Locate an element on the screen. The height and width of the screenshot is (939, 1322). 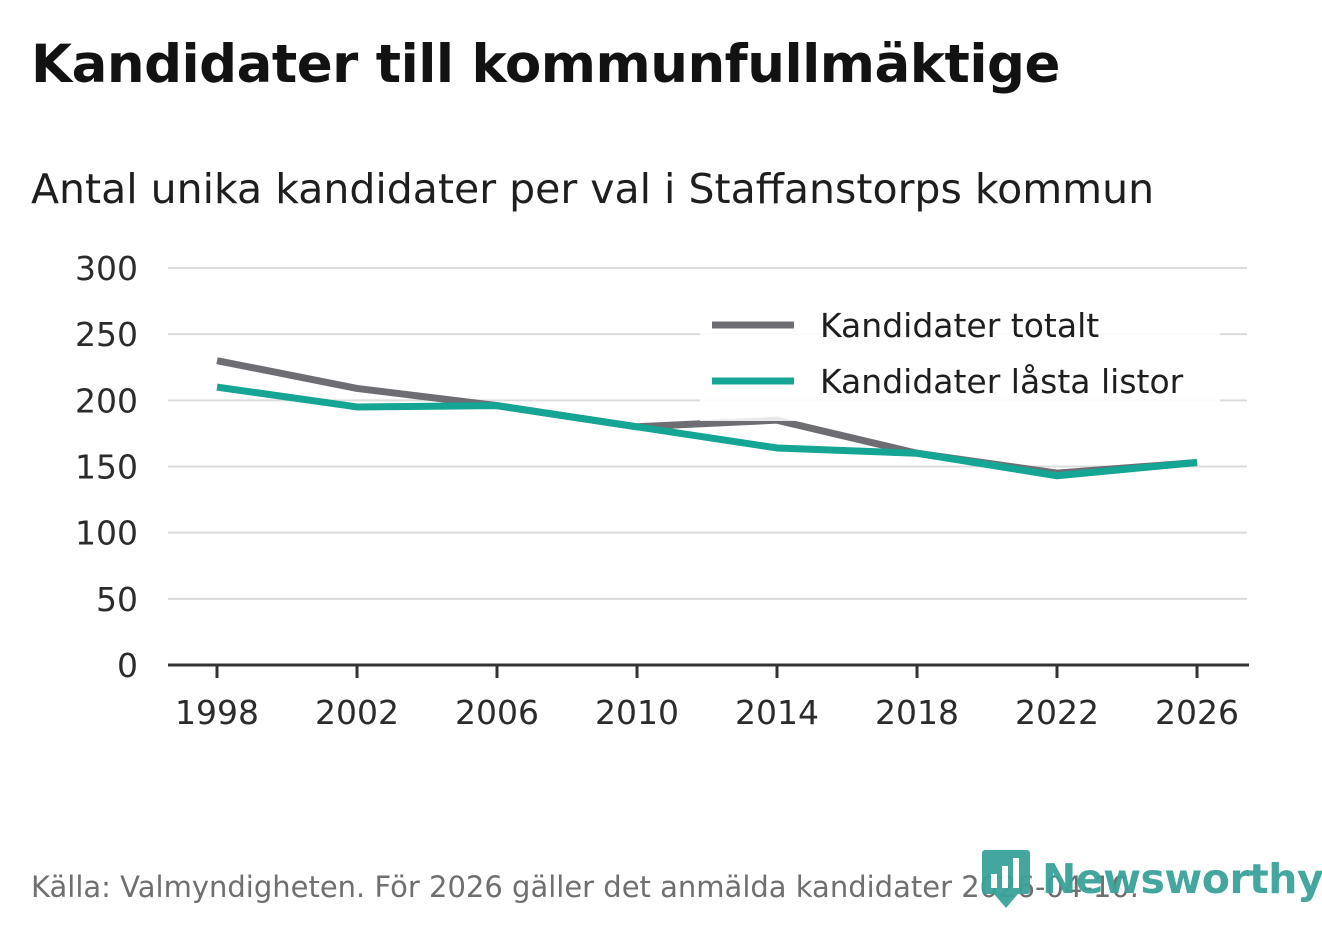
x-tick-label-1998: 1998 is located at coordinates (217, 712).